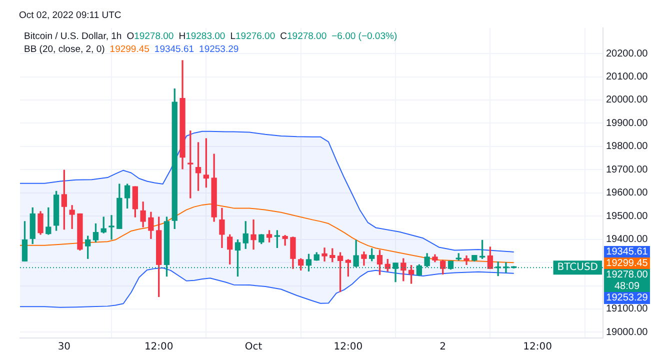 This screenshot has height=356, width=651. I want to click on x-tick-label: Oct, so click(253, 347).